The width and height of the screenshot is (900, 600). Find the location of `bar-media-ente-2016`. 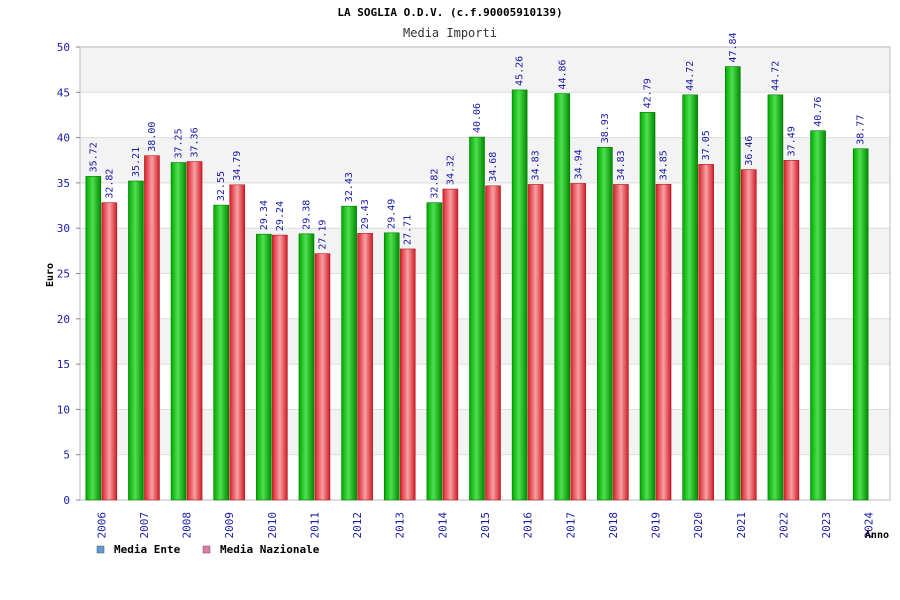

bar-media-ente-2016 is located at coordinates (519, 295).